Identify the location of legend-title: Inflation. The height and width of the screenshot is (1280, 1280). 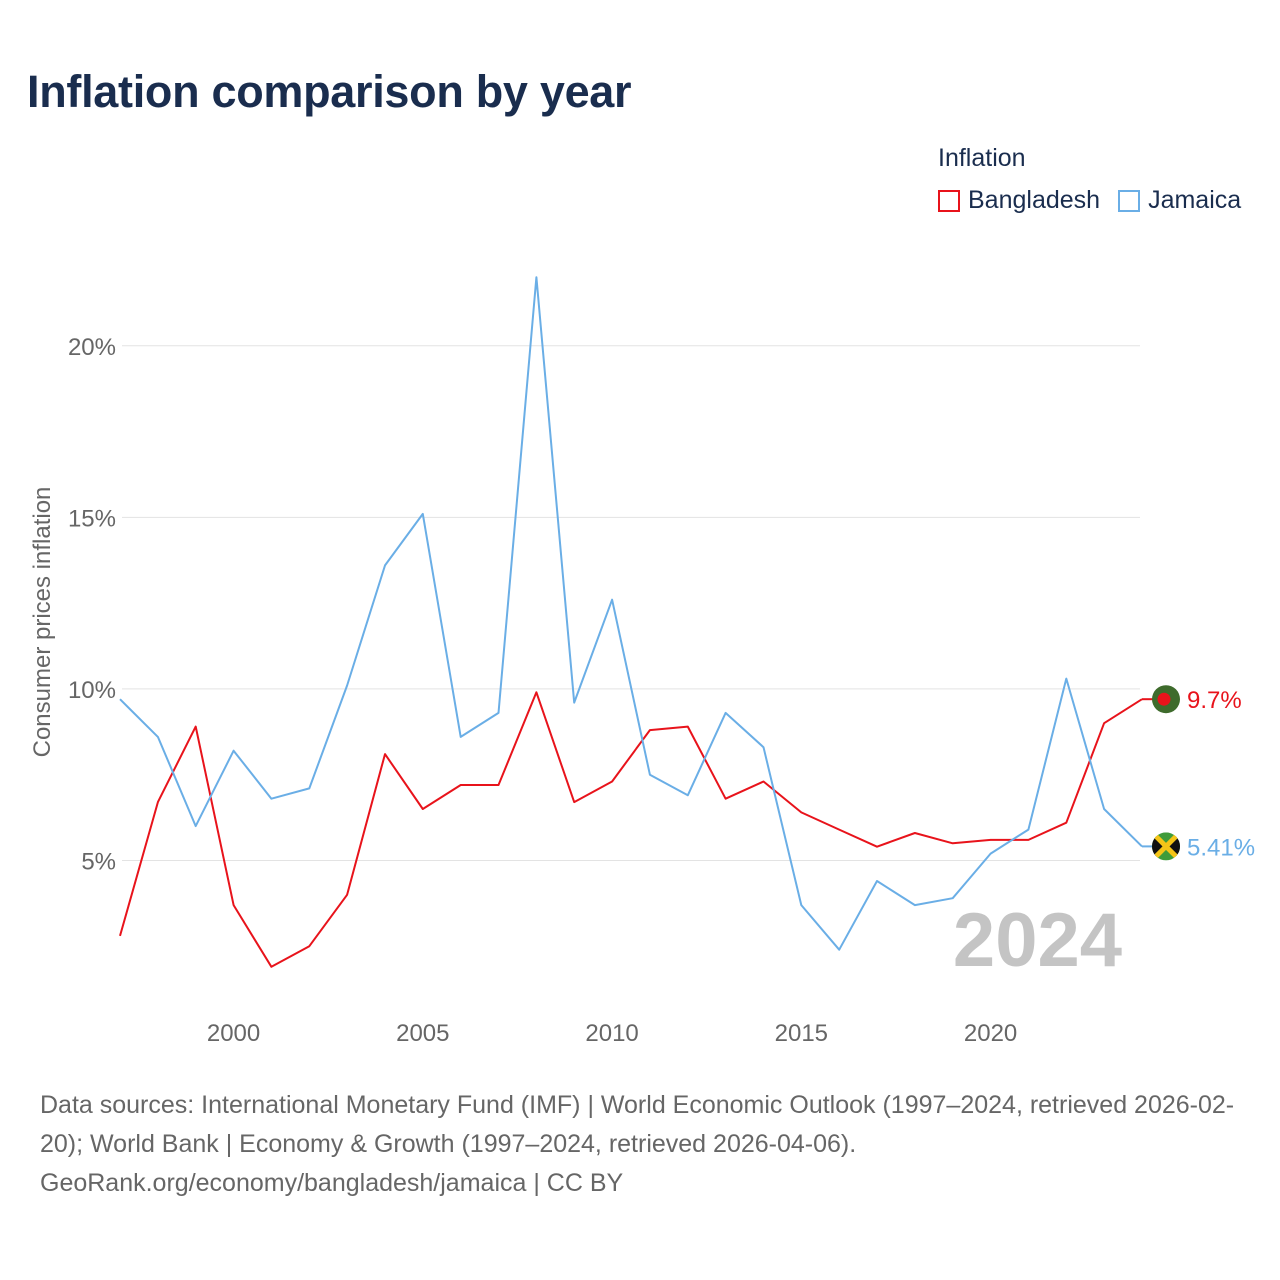
(982, 158).